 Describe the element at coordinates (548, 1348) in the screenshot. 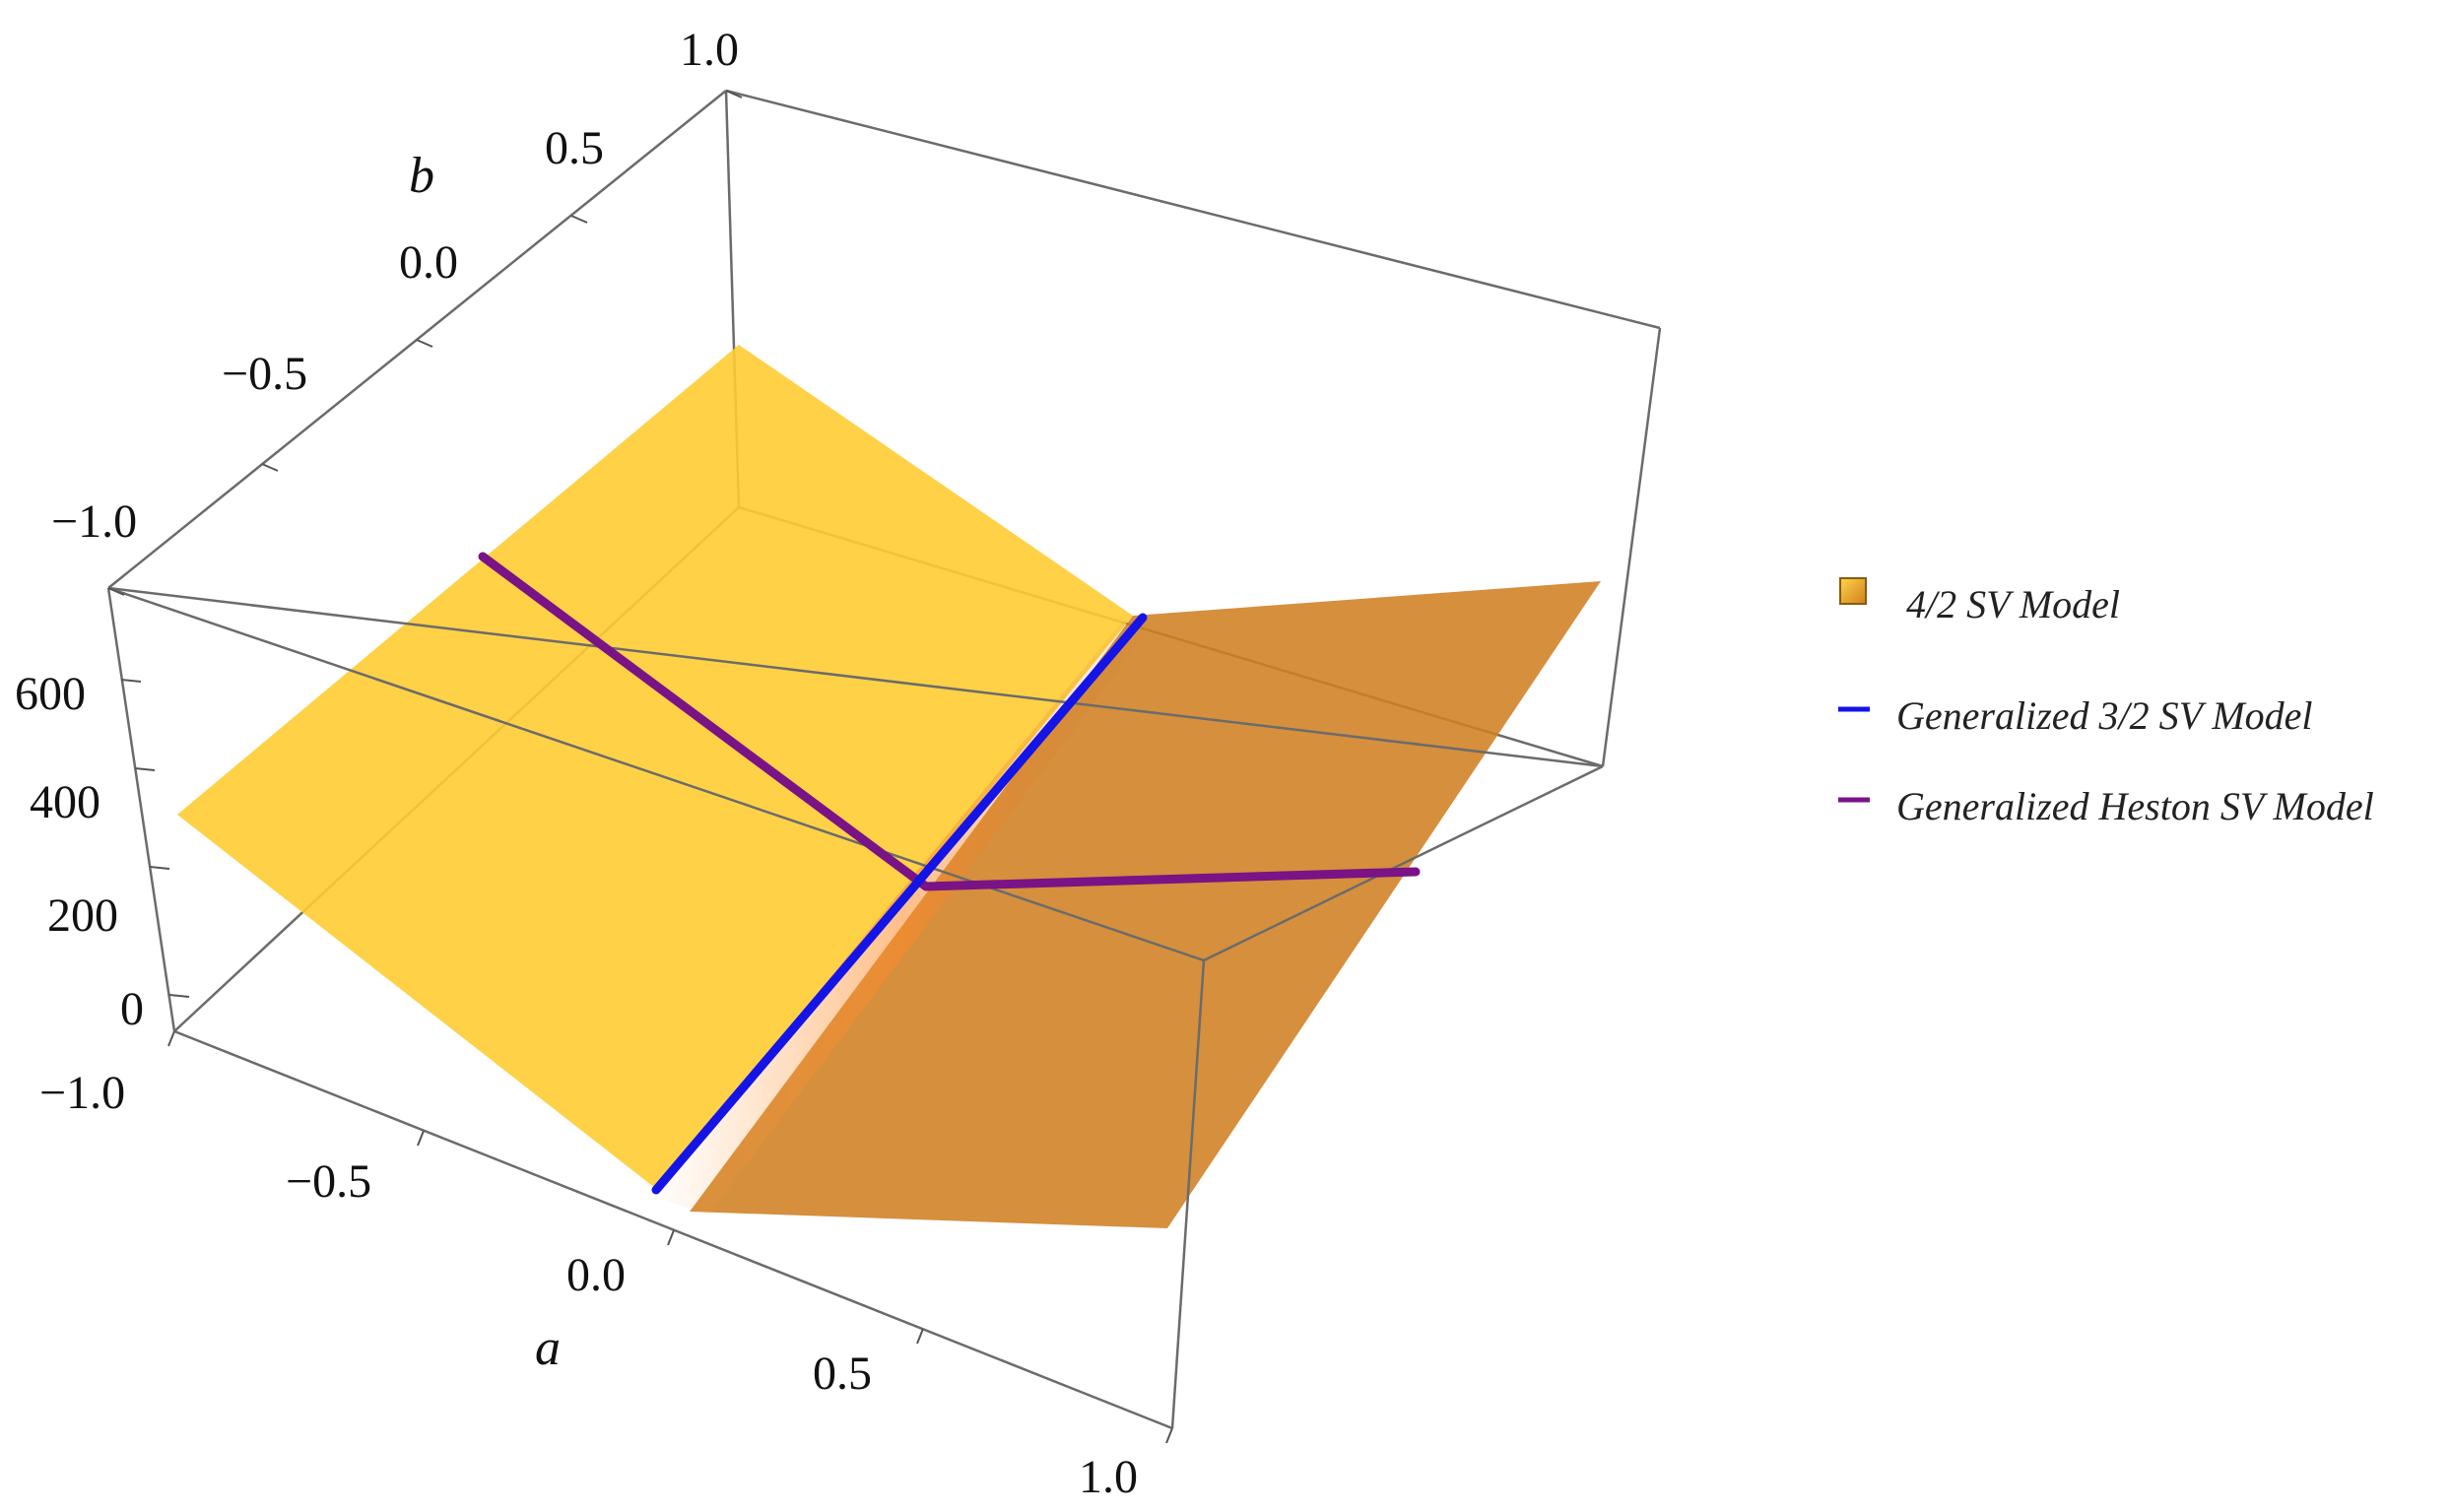

I see `a-axis-label: a` at that location.